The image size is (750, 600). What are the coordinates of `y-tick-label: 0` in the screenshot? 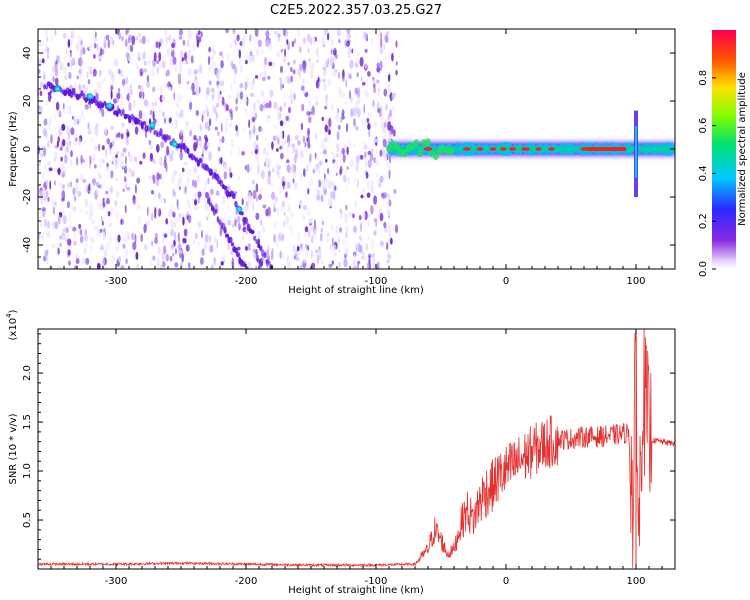 It's located at (27, 149).